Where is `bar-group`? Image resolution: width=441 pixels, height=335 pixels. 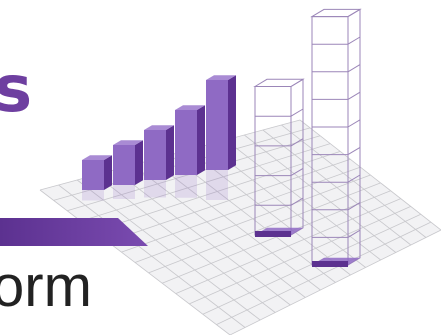 bar-group is located at coordinates (159, 138).